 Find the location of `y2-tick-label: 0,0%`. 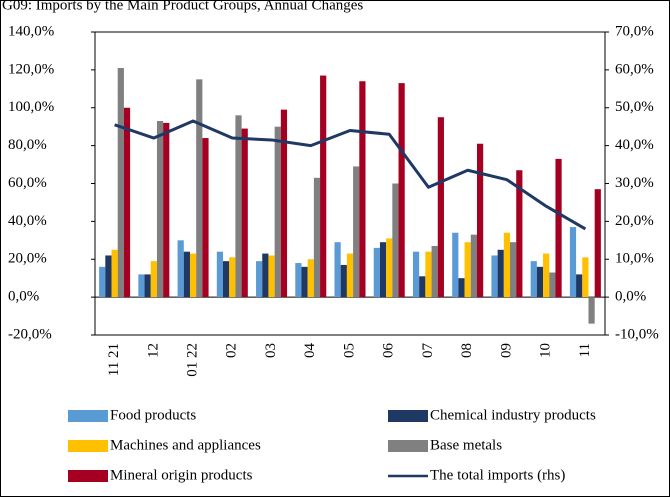

y2-tick-label: 0,0% is located at coordinates (630, 297).